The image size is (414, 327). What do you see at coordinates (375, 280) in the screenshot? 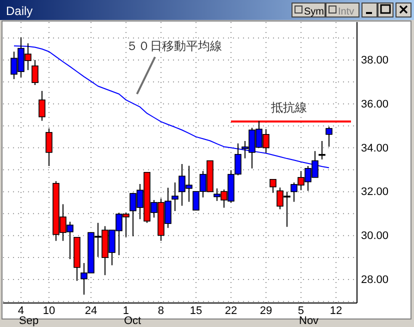
I see `y-tick-label: 28.00` at bounding box center [375, 280].